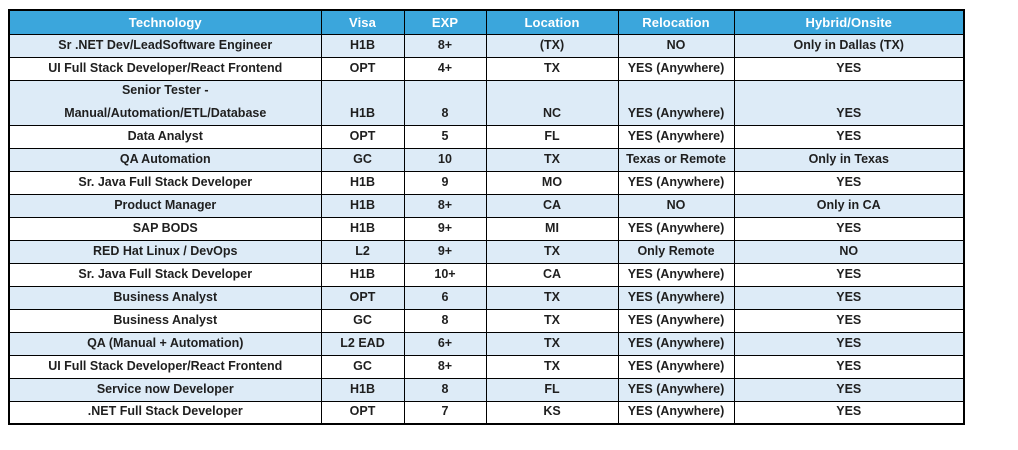 This screenshot has width=1018, height=450. Describe the element at coordinates (676, 251) in the screenshot. I see `cell-relocation: Only Remote` at that location.